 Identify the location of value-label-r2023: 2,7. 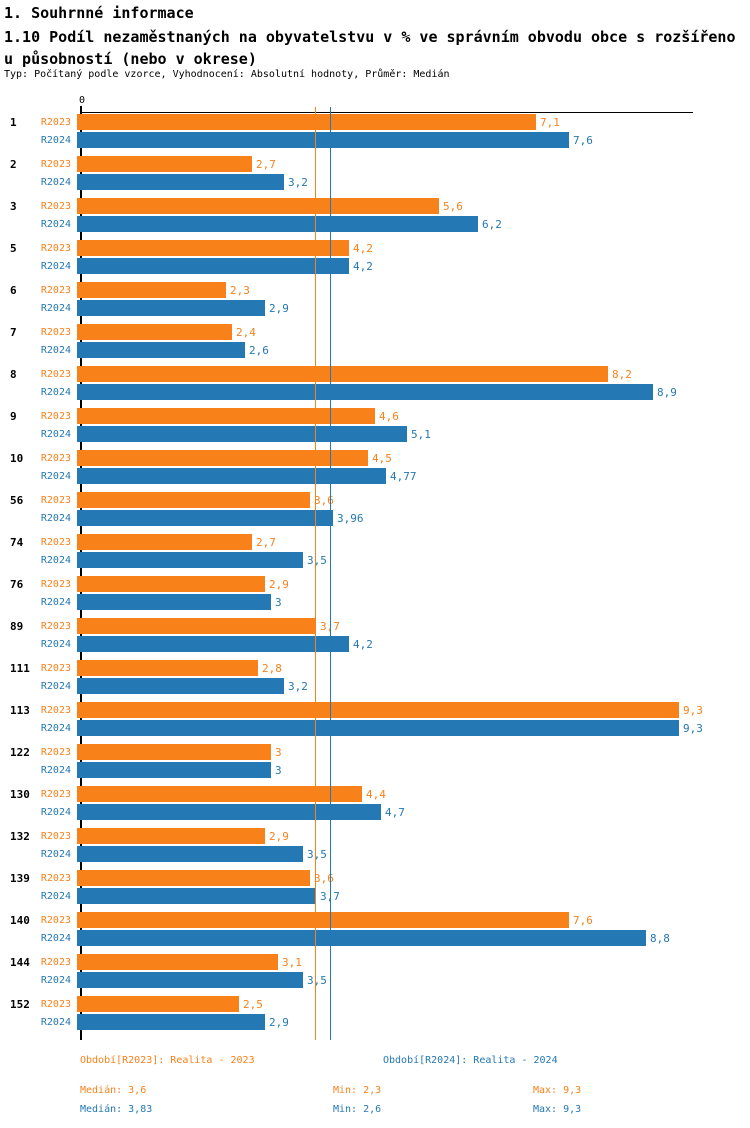
(266, 542).